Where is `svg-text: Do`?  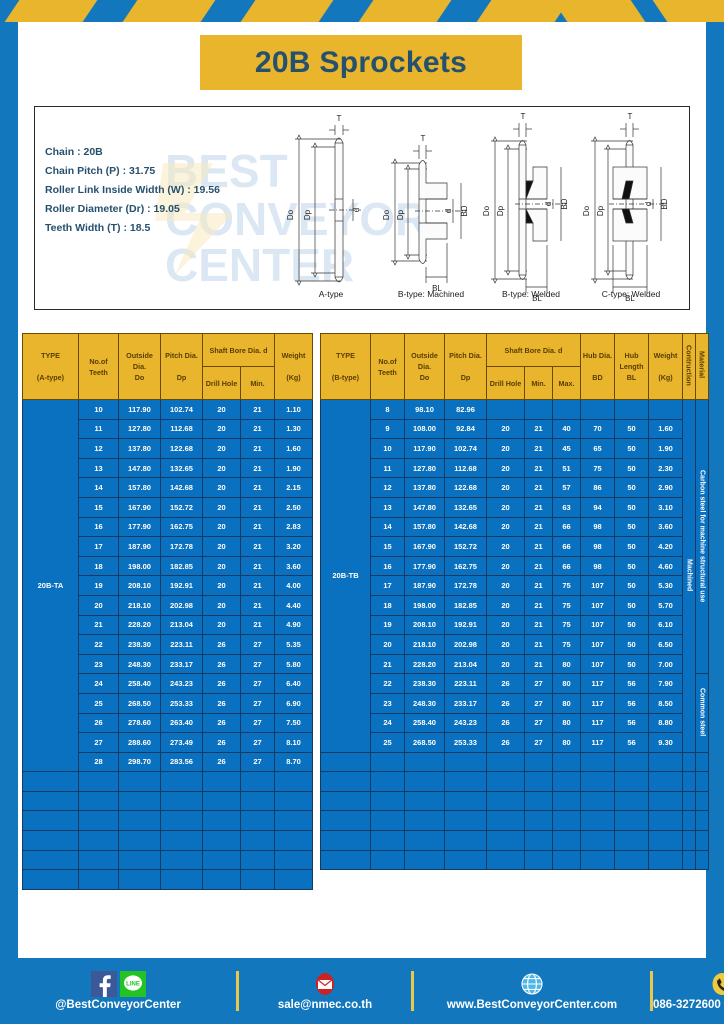
svg-text: Do is located at coordinates (586, 210).